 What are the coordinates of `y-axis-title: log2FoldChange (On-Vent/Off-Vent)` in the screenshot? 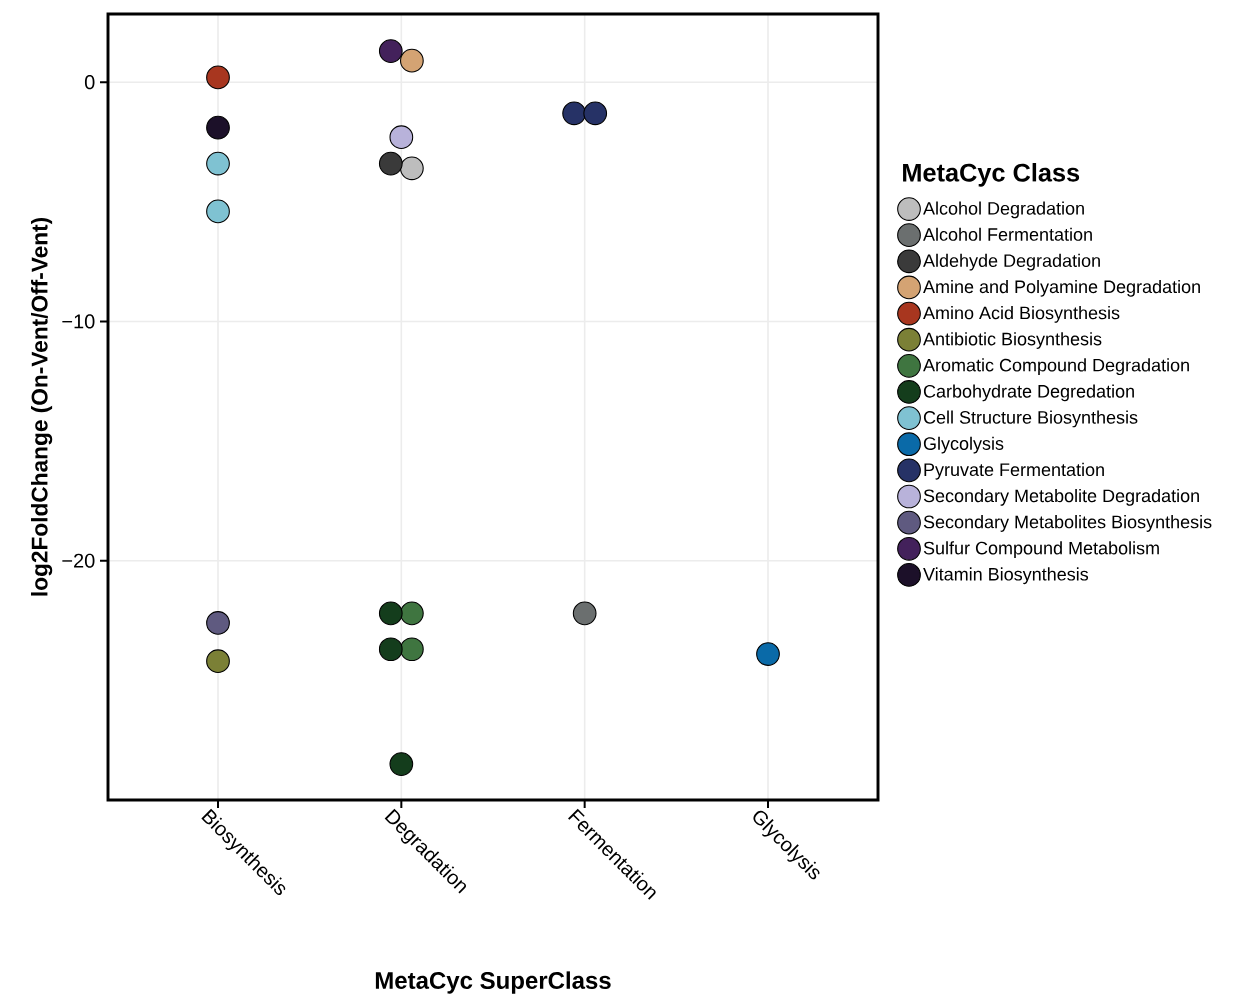 It's located at (41, 406).